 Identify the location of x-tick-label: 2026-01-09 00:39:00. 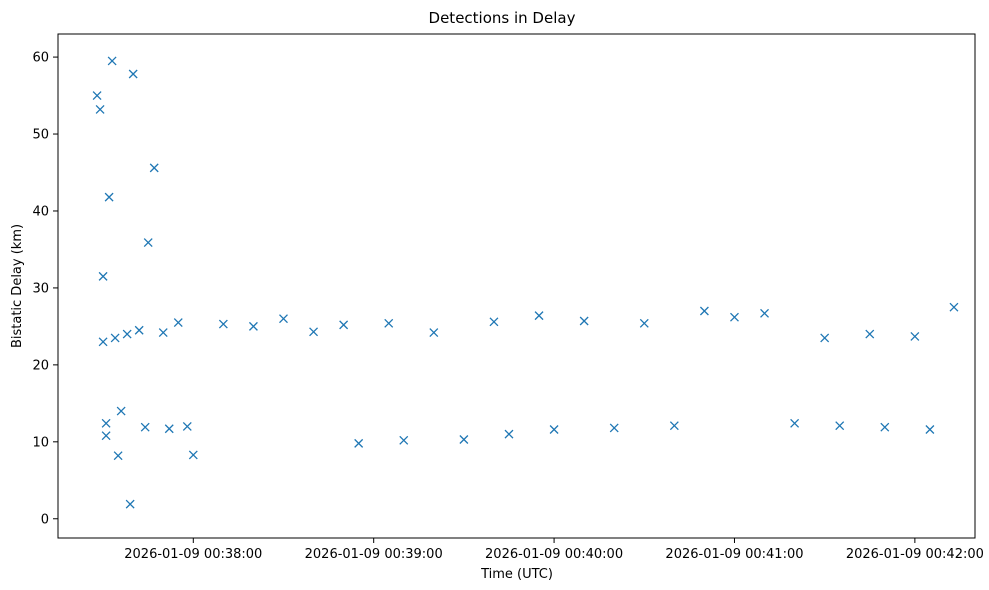
(374, 554).